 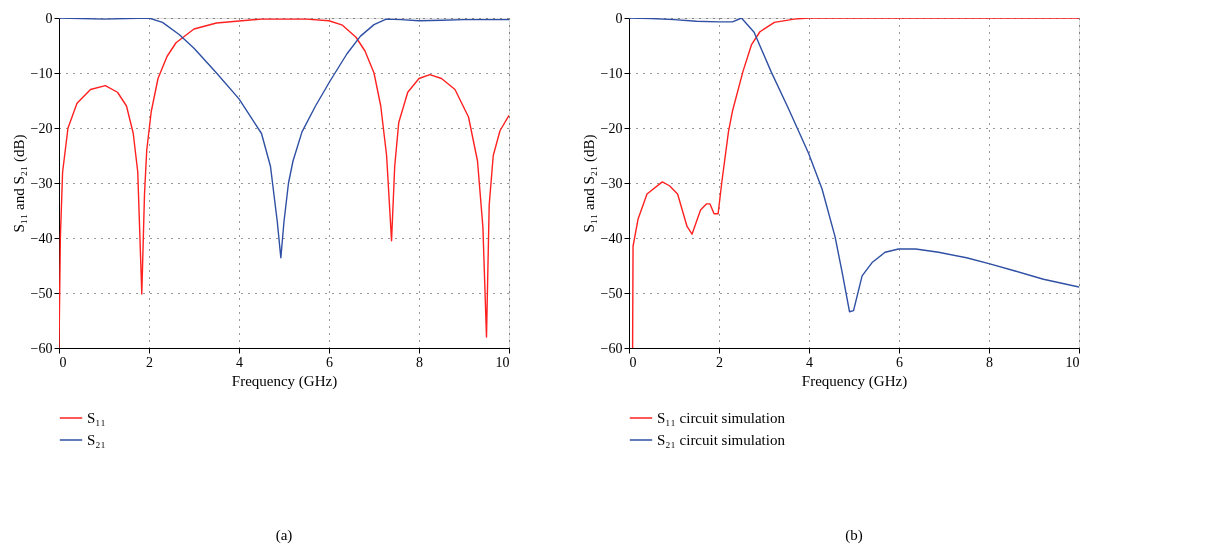 I want to click on legend-label: S₂₁, so click(x=96, y=440).